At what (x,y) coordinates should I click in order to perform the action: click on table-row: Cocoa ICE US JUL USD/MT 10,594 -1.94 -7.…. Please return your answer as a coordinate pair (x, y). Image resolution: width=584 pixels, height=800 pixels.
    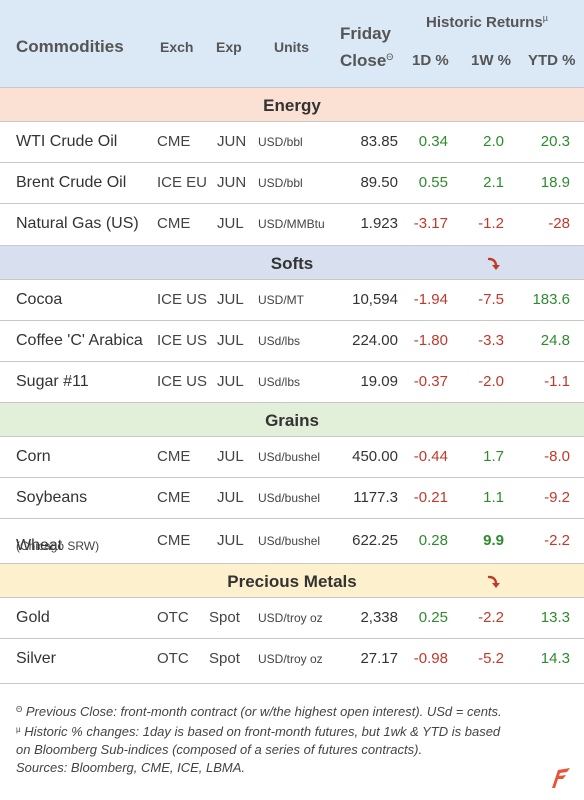
    Looking at the image, I should click on (292, 300).